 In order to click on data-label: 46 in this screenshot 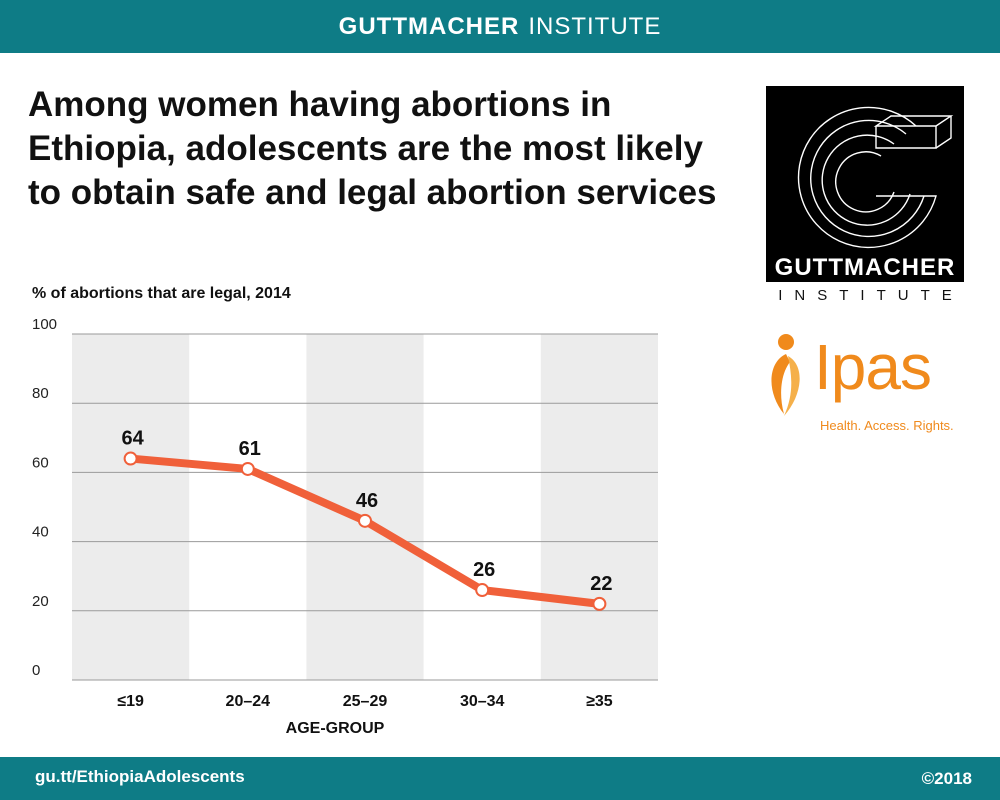, I will do `click(367, 501)`.